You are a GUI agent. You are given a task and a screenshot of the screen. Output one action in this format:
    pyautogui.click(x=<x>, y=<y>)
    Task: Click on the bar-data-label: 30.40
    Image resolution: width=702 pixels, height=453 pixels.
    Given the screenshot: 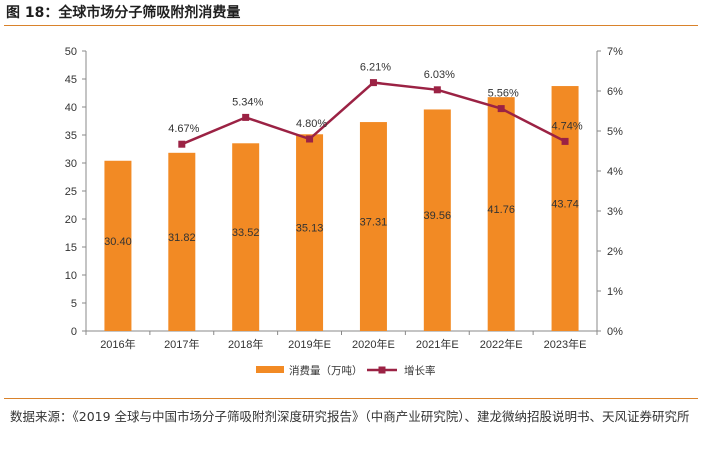 What is the action you would take?
    pyautogui.click(x=118, y=242)
    